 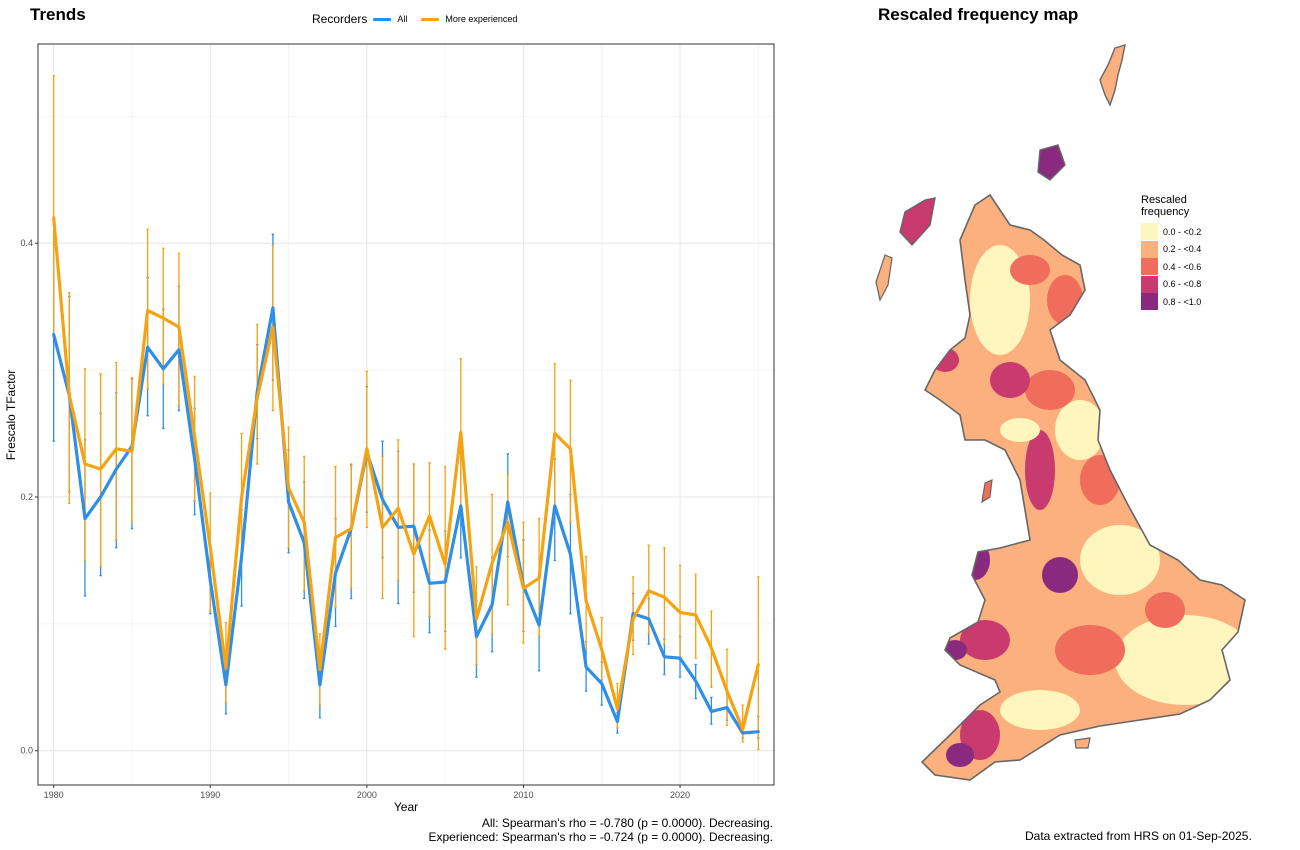 What do you see at coordinates (884, 278) in the screenshot?
I see `hebrides-south` at bounding box center [884, 278].